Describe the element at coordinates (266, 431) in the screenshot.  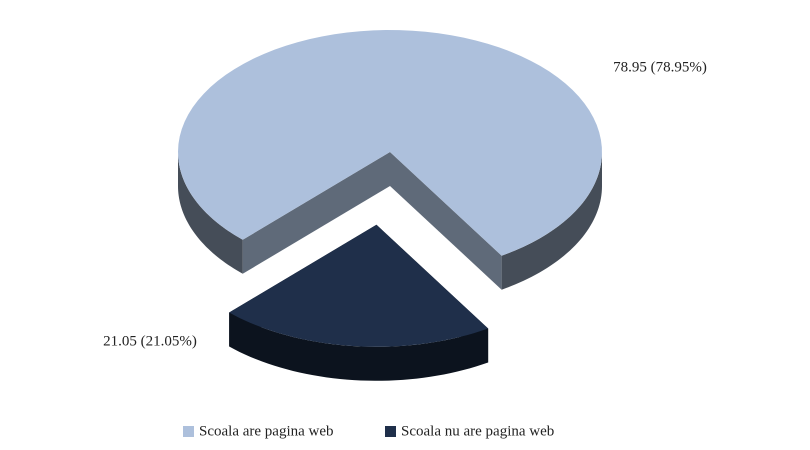
I see `legend-label: Scoala are pagina web` at that location.